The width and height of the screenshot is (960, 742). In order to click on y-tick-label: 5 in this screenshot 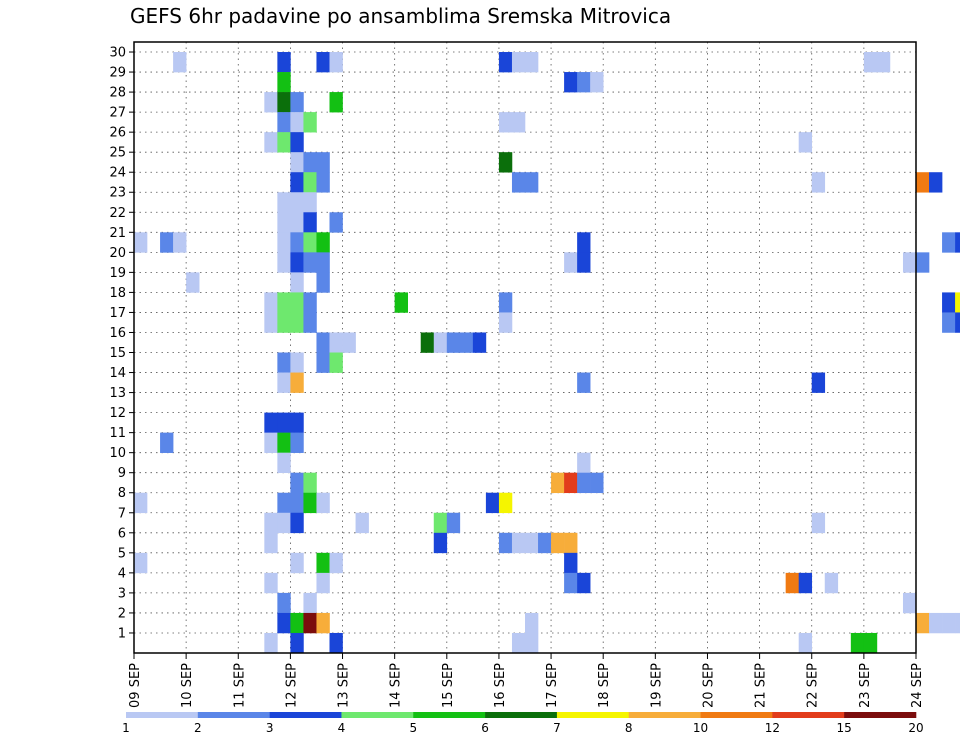, I will do `click(122, 553)`.